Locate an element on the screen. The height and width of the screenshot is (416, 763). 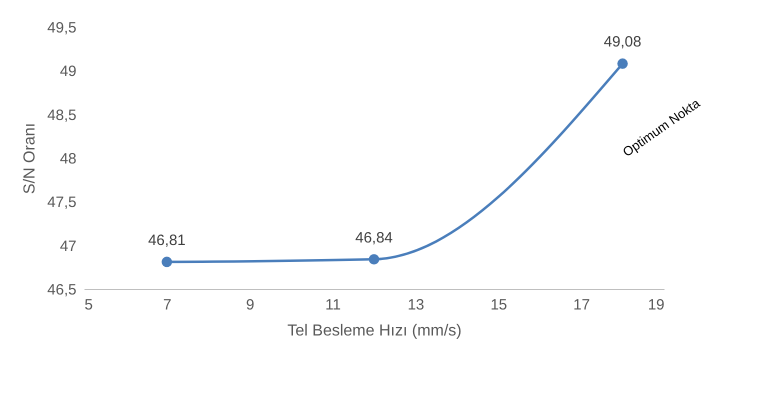
x-tick-label: 13 is located at coordinates (416, 305).